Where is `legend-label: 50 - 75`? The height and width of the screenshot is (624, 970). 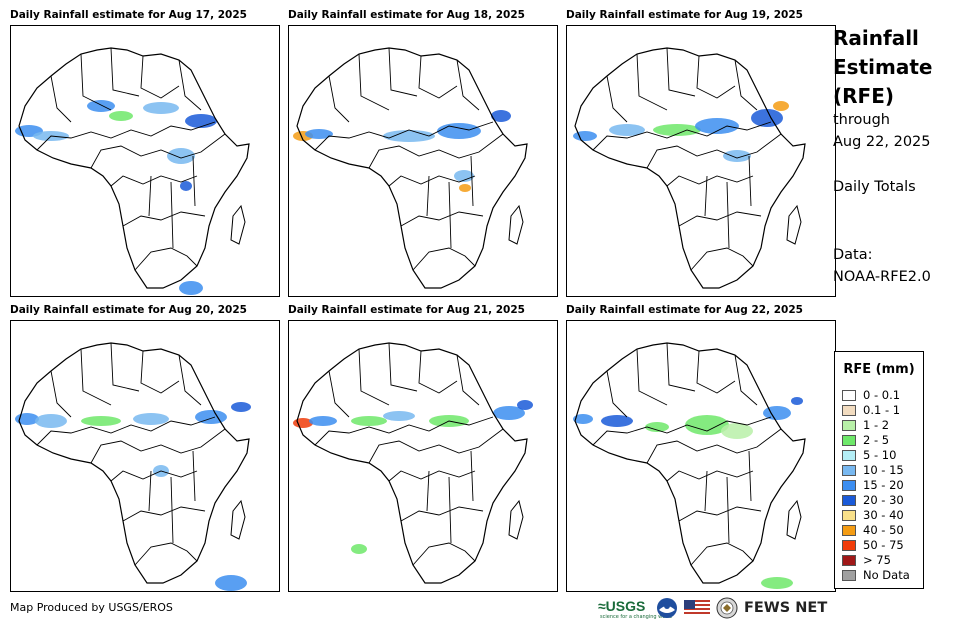
legend-label: 50 - 75 is located at coordinates (883, 545).